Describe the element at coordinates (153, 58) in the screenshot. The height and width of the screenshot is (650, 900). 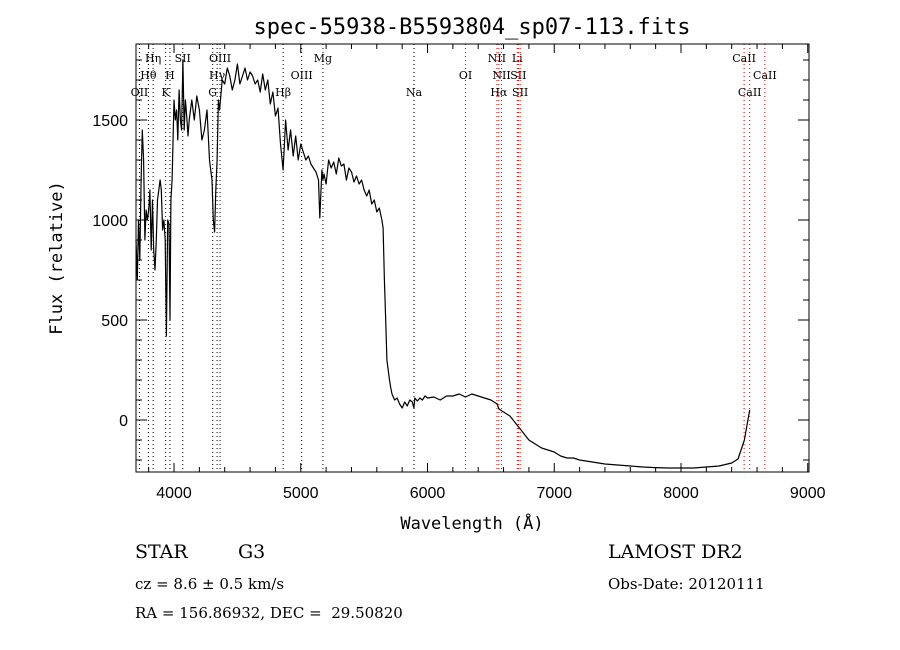
I see `line-label: Hη` at that location.